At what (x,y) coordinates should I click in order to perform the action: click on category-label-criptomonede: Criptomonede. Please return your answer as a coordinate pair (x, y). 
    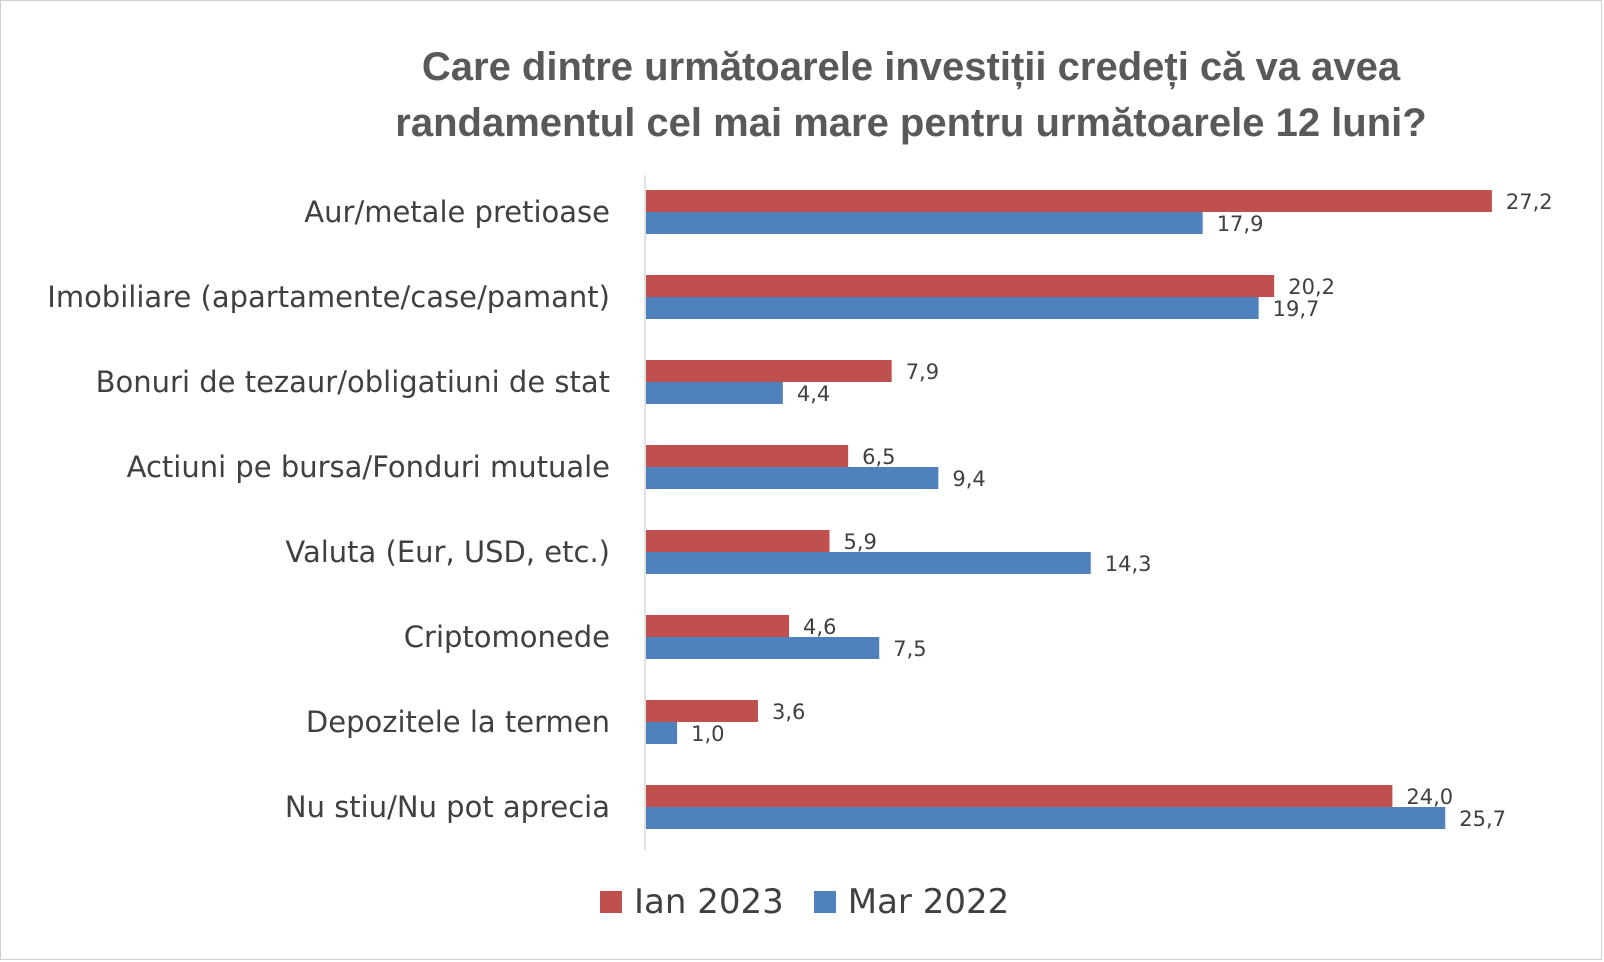
    Looking at the image, I should click on (507, 637).